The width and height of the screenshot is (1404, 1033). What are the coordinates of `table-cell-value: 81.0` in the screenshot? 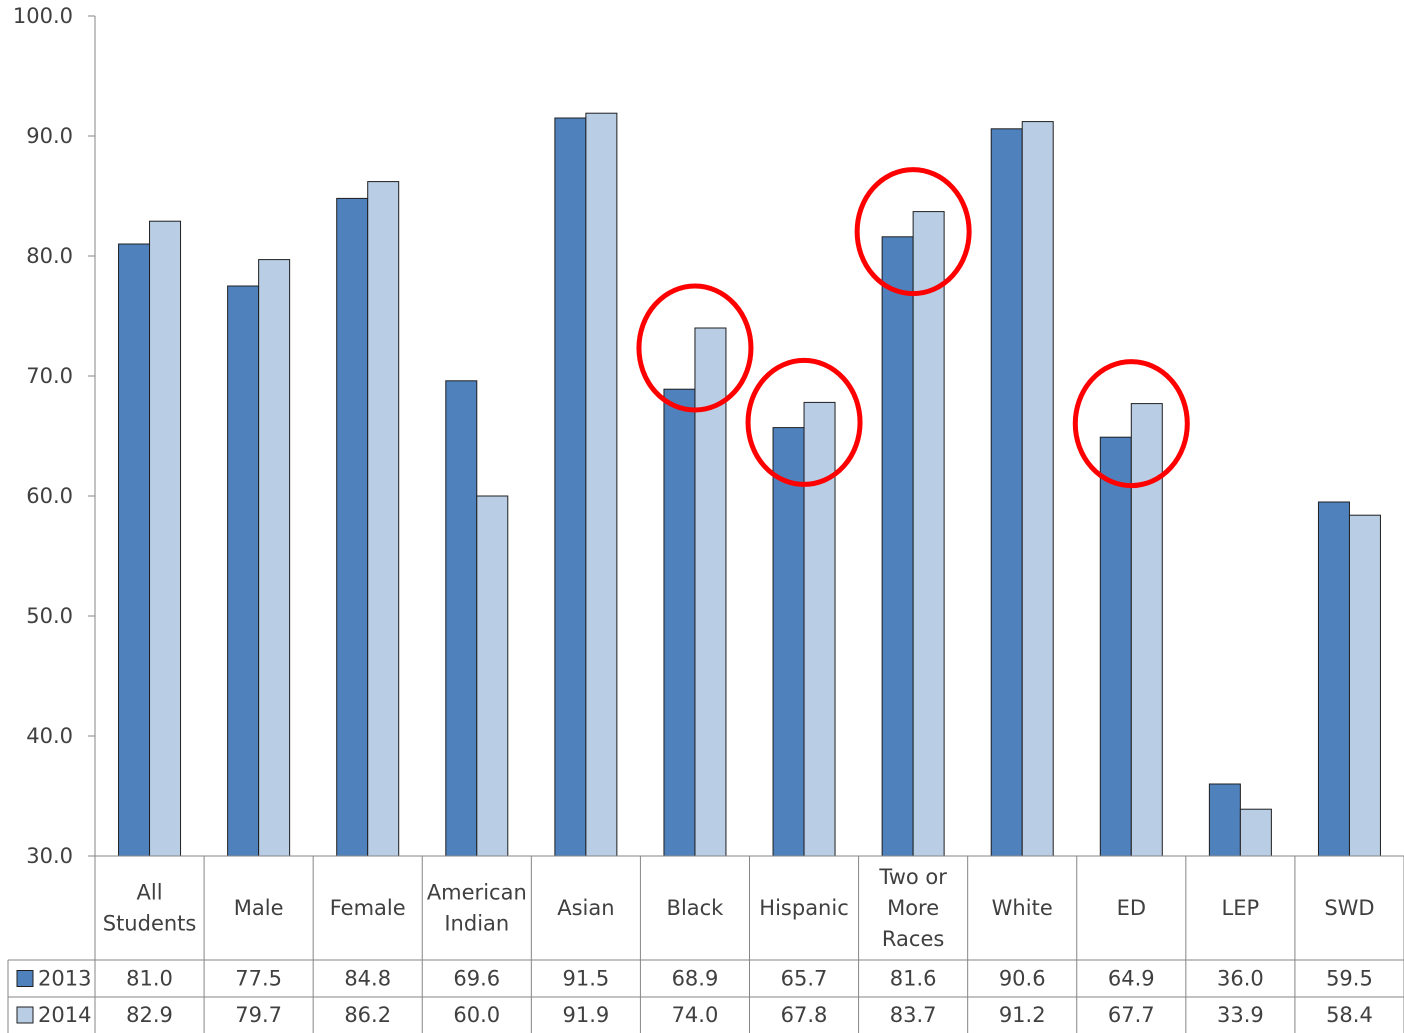 It's located at (149, 979).